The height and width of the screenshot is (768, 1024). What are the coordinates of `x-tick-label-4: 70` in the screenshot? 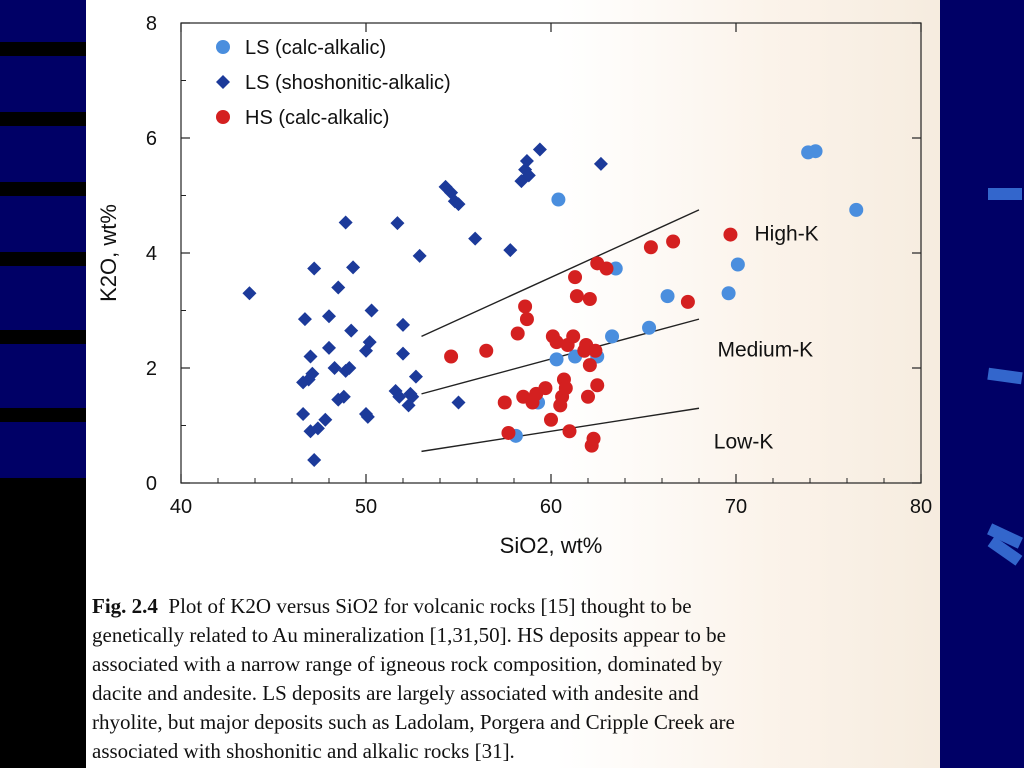 It's located at (736, 507).